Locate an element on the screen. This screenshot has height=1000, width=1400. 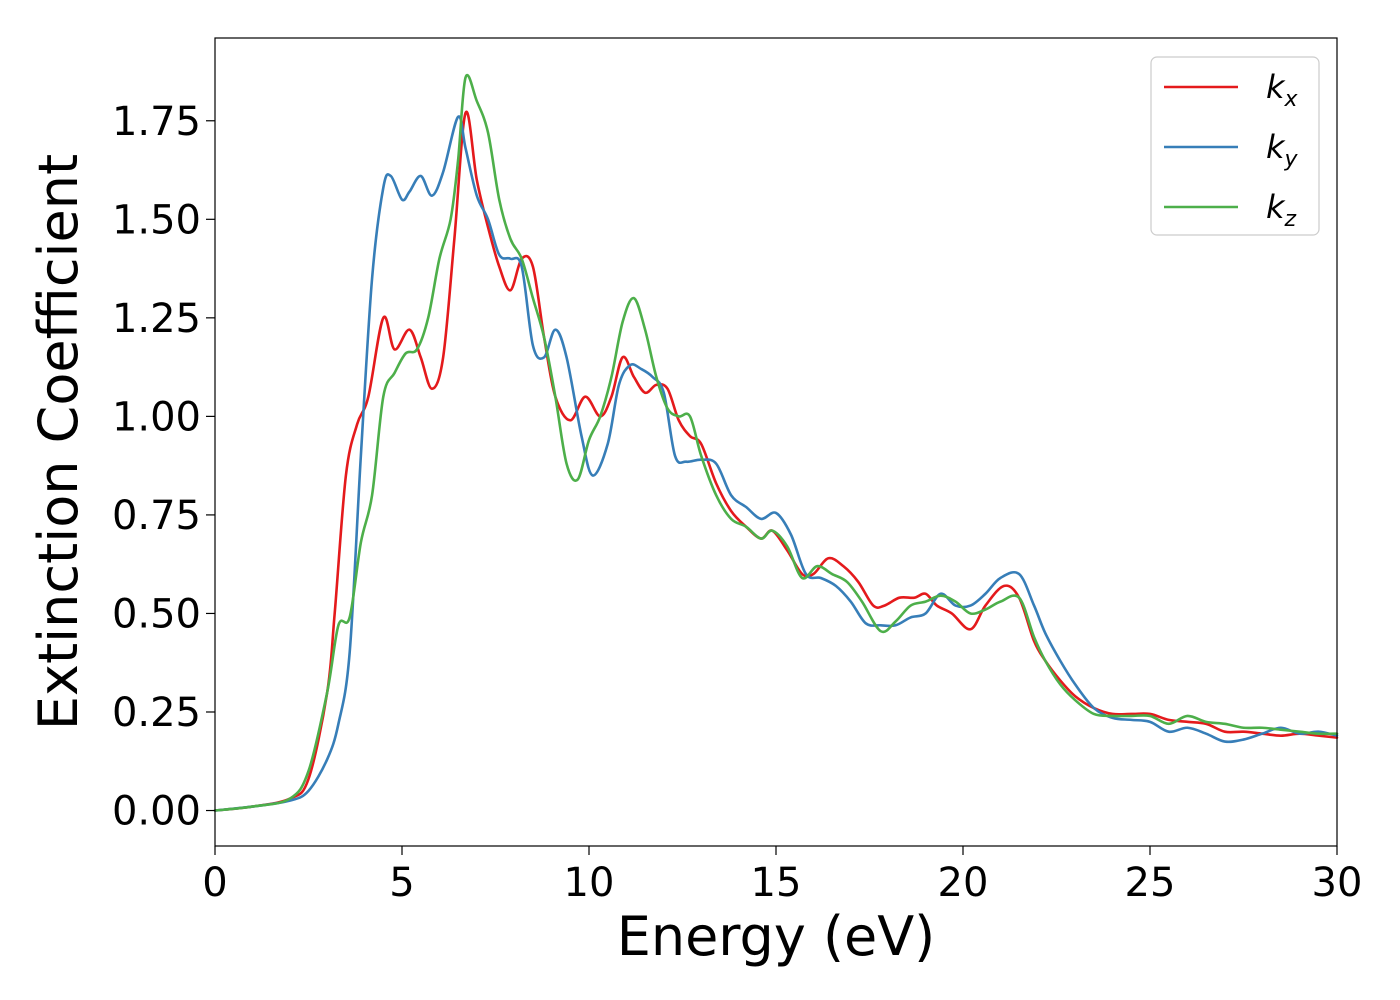
x-tick-label: 30 is located at coordinates (1337, 883).